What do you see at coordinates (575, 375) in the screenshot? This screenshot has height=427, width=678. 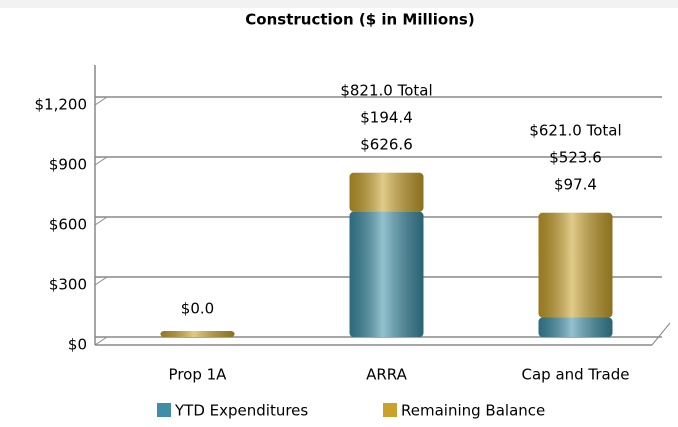 I see `x-tick-label: Cap and Trade` at bounding box center [575, 375].